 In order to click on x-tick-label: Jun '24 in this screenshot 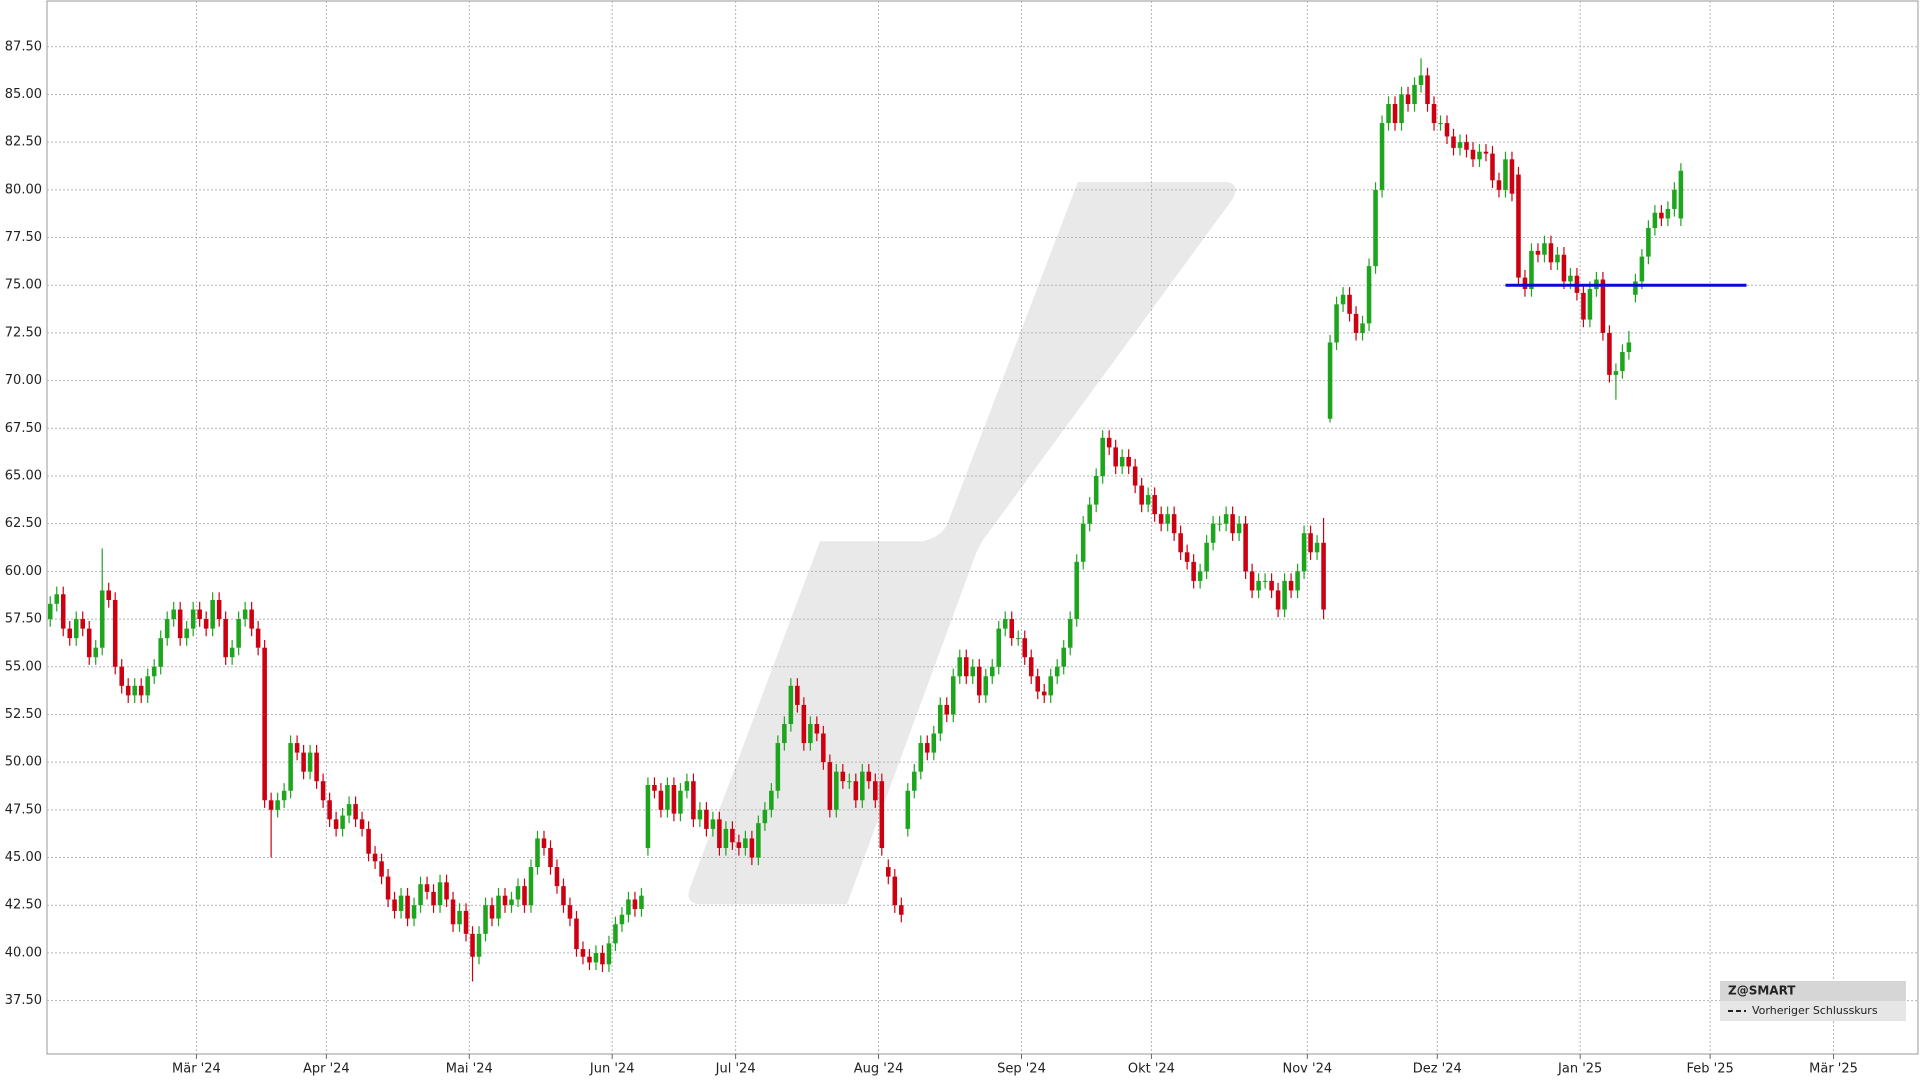, I will do `click(612, 1069)`.